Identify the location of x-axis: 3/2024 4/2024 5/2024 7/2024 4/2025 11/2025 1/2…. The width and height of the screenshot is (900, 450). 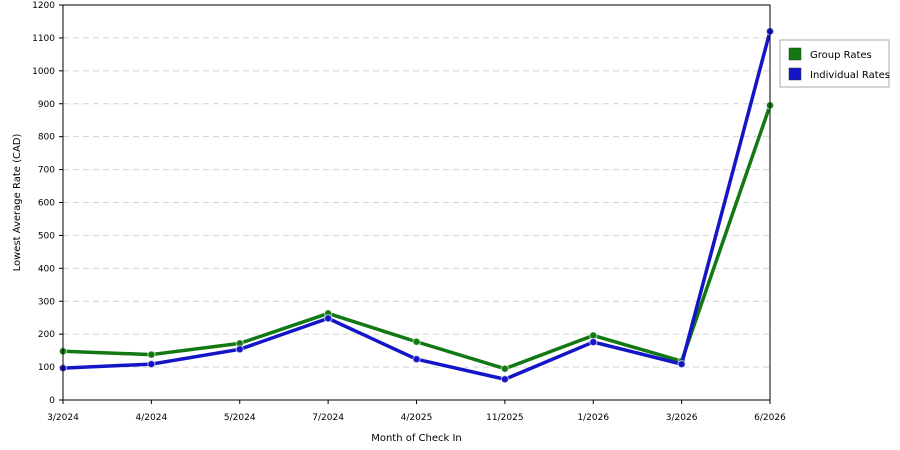
(416, 411).